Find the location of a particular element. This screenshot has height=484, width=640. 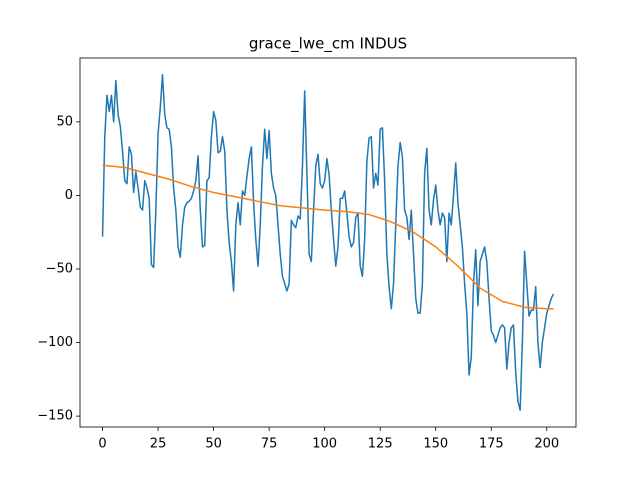

y-tick-label: 0 is located at coordinates (69, 195).